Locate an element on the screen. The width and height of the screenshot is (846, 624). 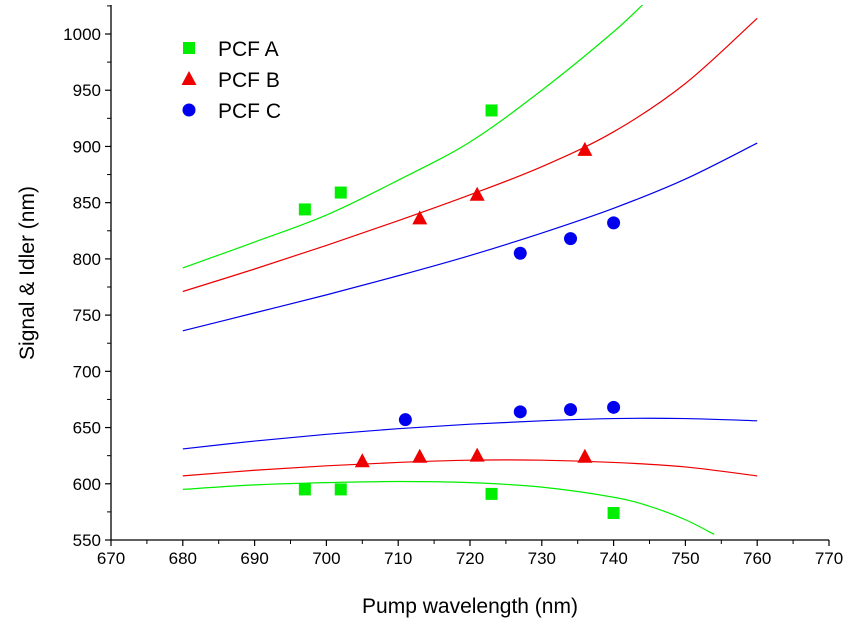
x-tick-label: 700 is located at coordinates (326, 558).